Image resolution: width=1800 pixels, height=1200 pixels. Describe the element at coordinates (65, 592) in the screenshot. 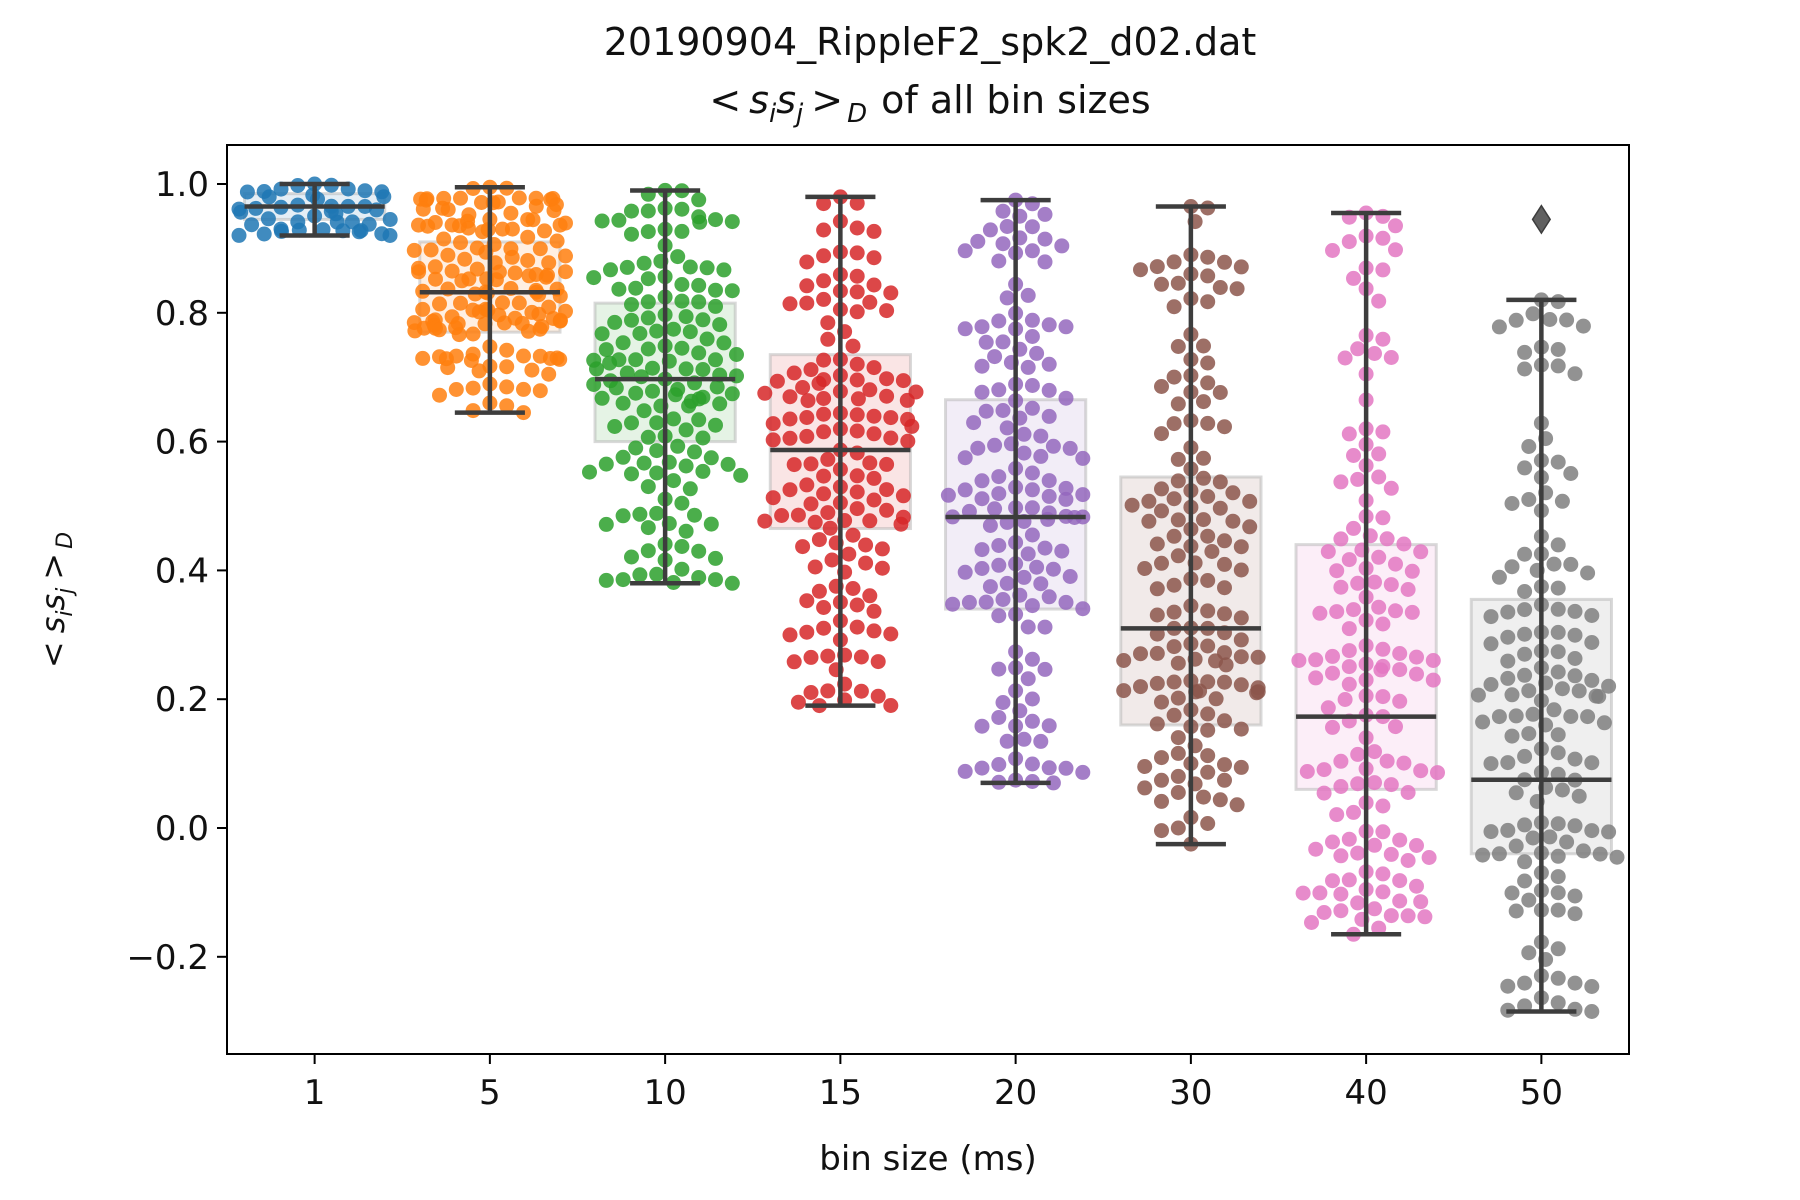

I see `ylabel-sub2: j` at that location.